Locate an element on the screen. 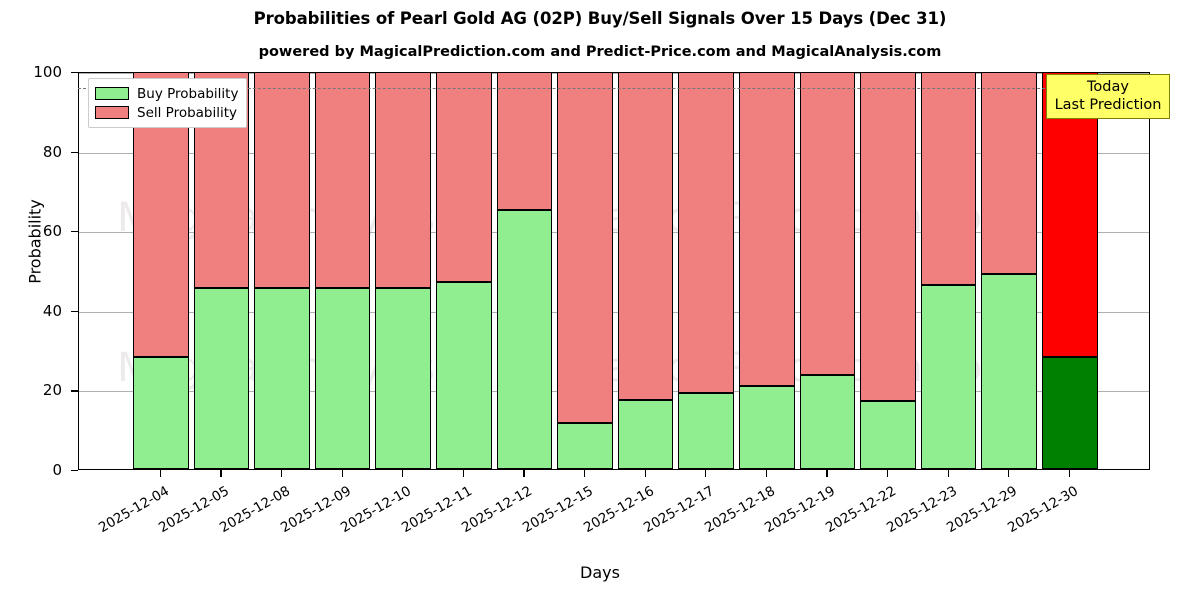  y-tick-label: 0 is located at coordinates (57, 470).